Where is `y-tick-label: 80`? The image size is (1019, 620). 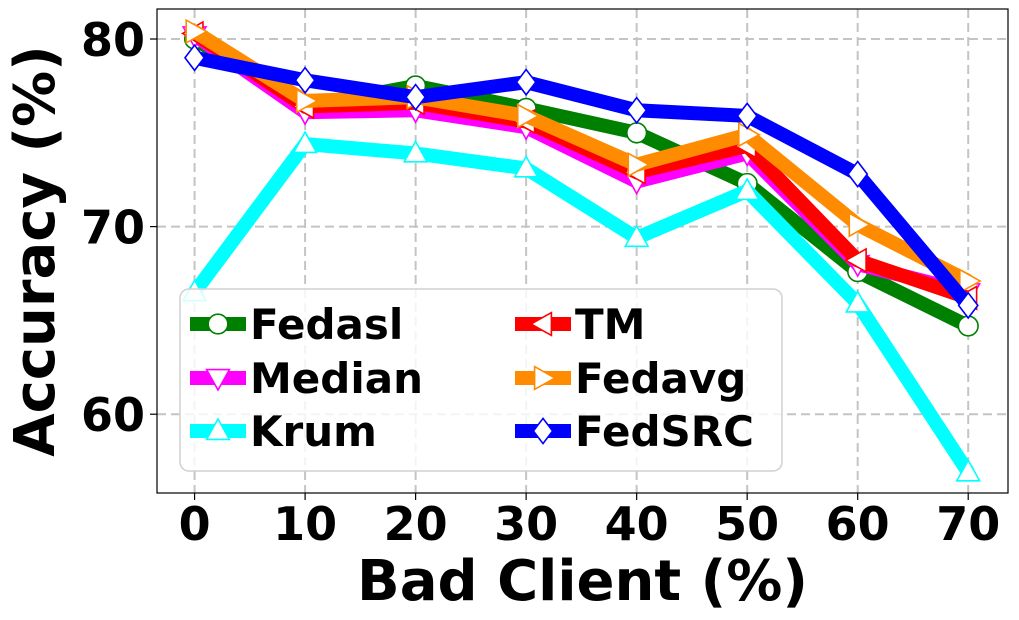 y-tick-label: 80 is located at coordinates (113, 40).